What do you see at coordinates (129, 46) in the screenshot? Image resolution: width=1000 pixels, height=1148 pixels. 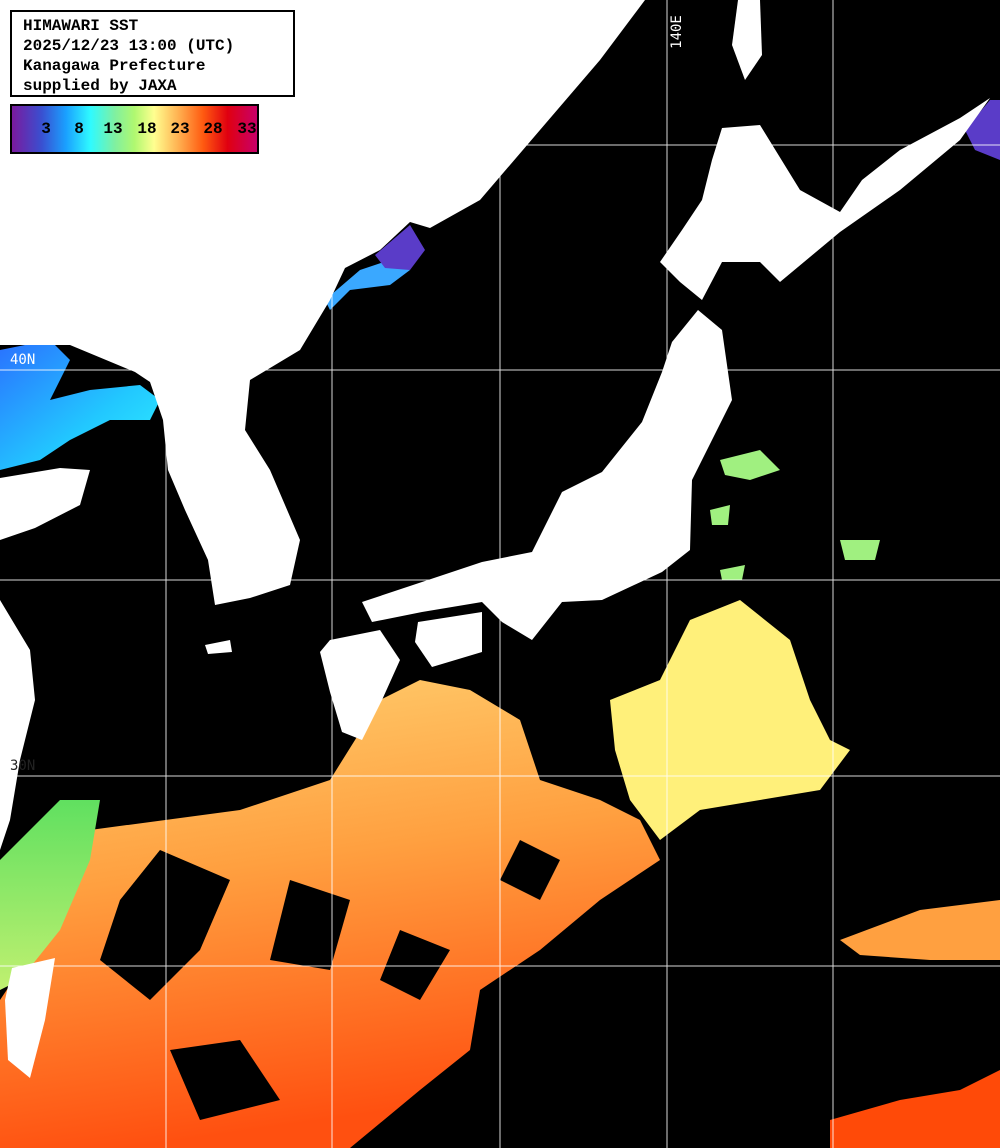 I see `timestamp: 2025/12/23 13:00 (UTC)` at bounding box center [129, 46].